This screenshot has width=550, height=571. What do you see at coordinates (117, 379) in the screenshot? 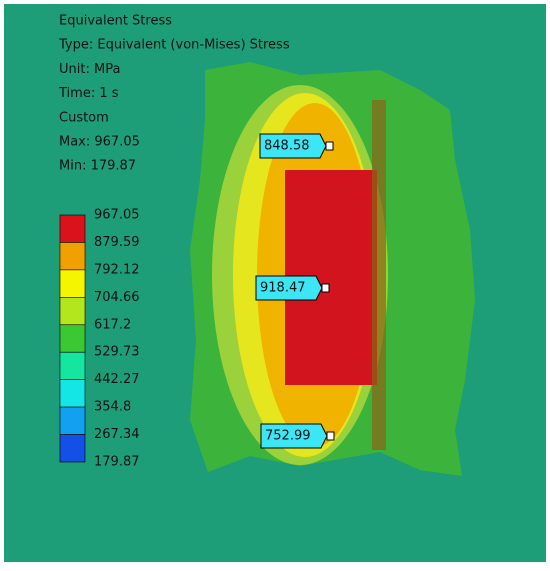
I see `legend-label: 442.27` at bounding box center [117, 379].